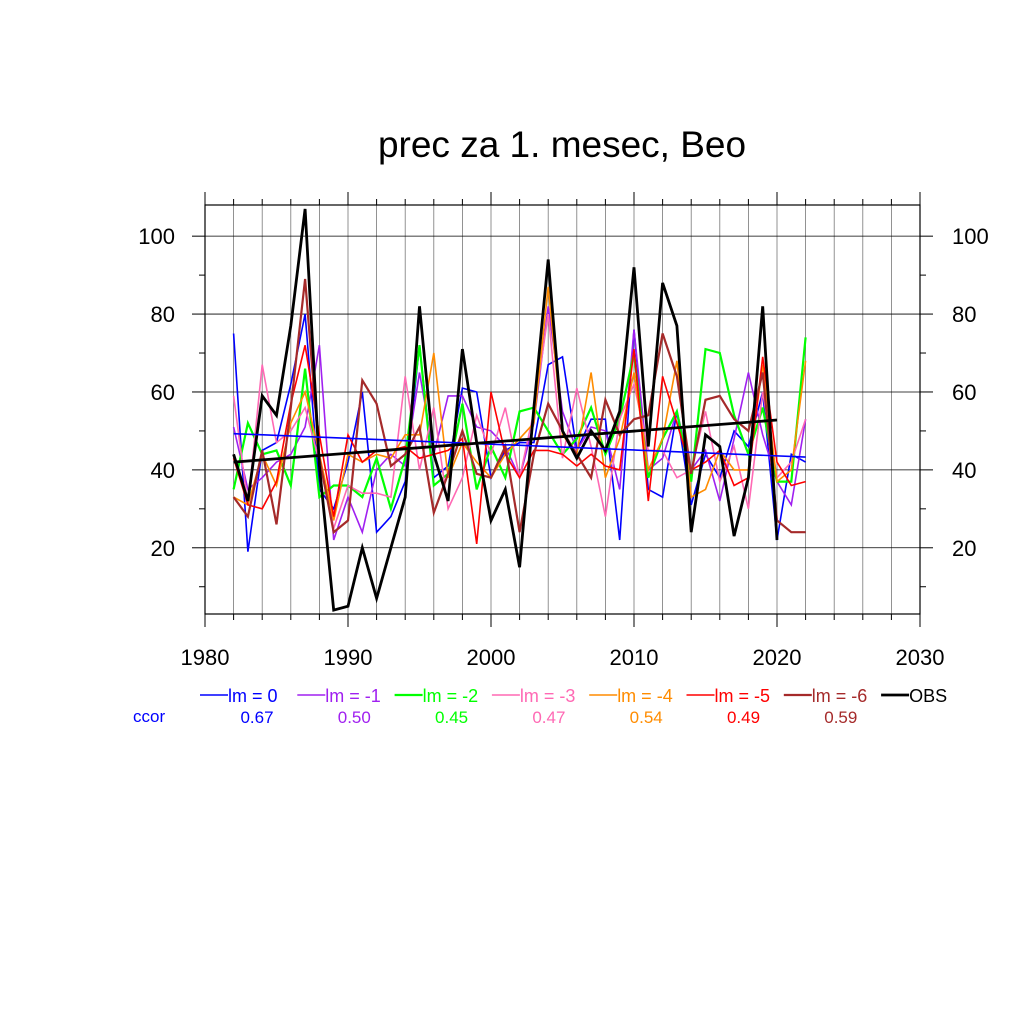  I want to click on x-tick-label: 1990, so click(348, 657).